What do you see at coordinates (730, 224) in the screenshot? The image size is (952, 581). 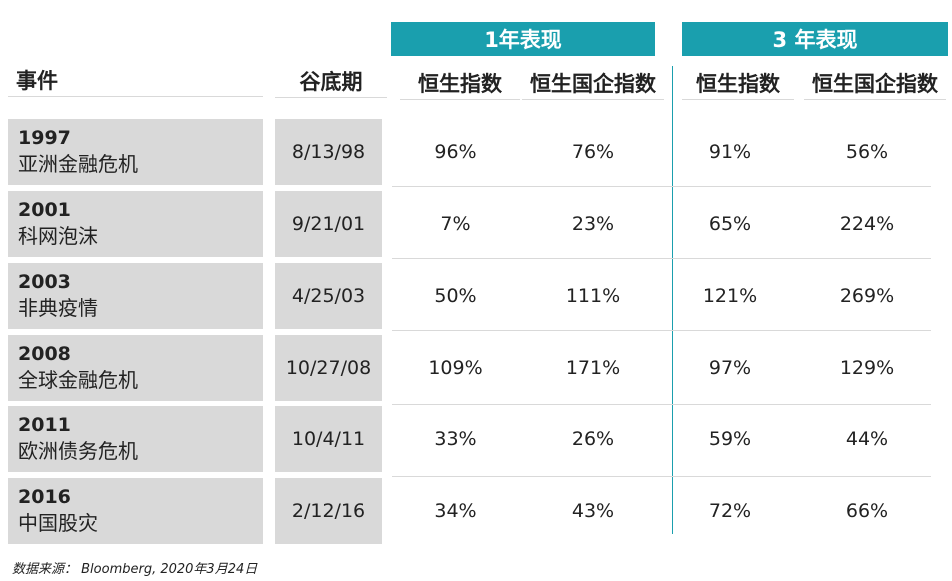 I see `hsi-3y-value: 65%` at bounding box center [730, 224].